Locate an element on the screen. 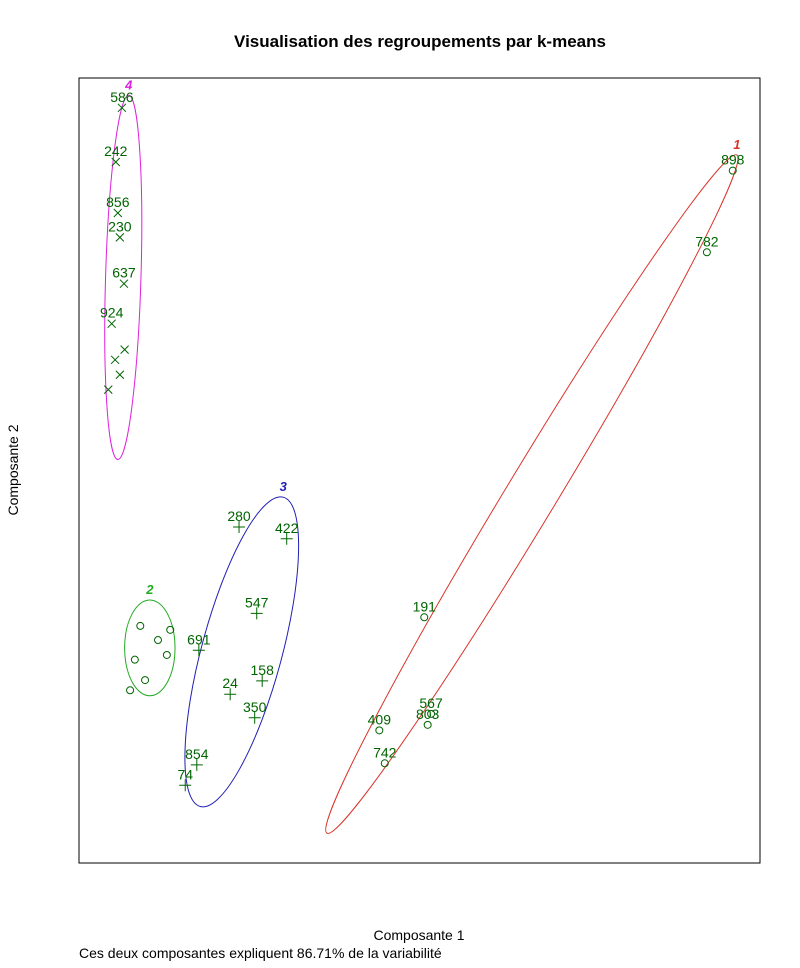 This screenshot has height=968, width=800. point-label: 158 is located at coordinates (263, 670).